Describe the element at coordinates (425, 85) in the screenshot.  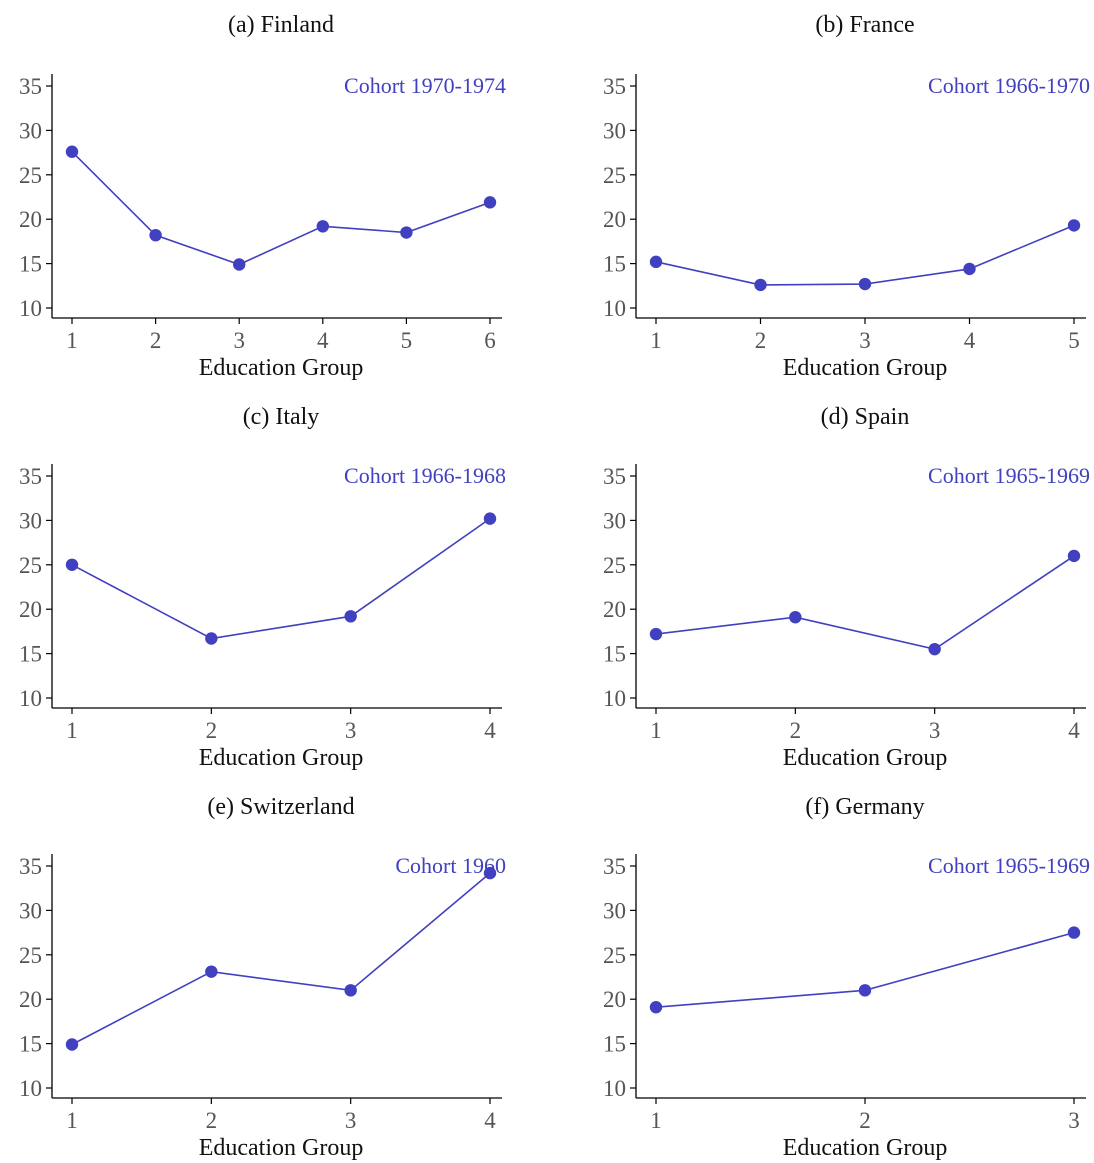
I see `cohort-annotation: Cohort 1970-1974` at that location.